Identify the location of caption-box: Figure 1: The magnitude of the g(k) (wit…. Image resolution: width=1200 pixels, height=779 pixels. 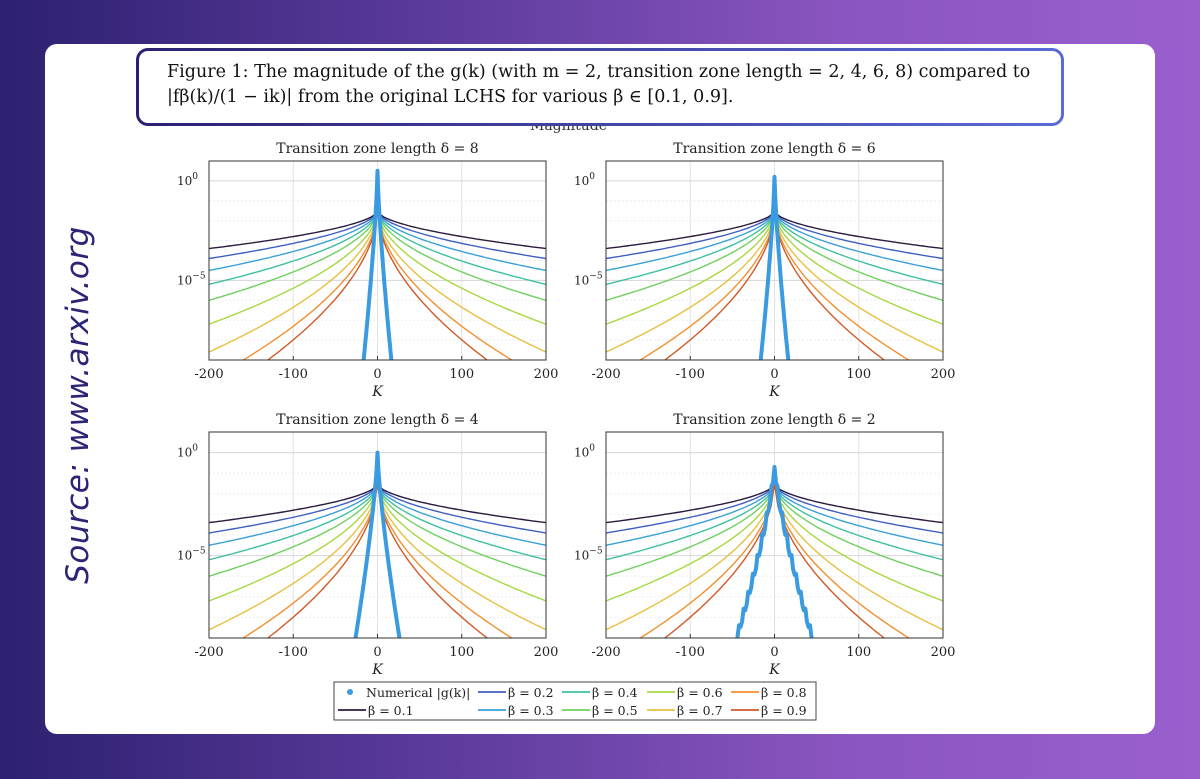
(600, 87).